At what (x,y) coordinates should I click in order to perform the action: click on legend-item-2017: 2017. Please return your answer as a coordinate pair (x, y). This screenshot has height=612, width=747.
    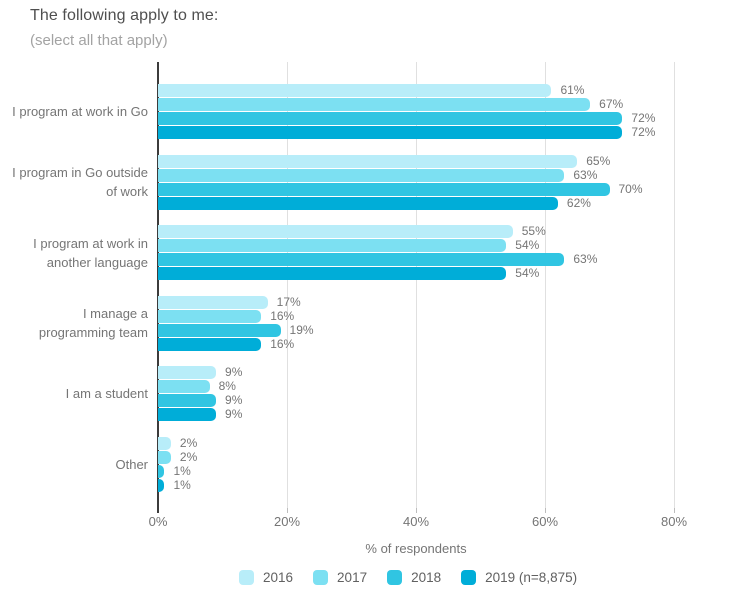
    Looking at the image, I should click on (340, 577).